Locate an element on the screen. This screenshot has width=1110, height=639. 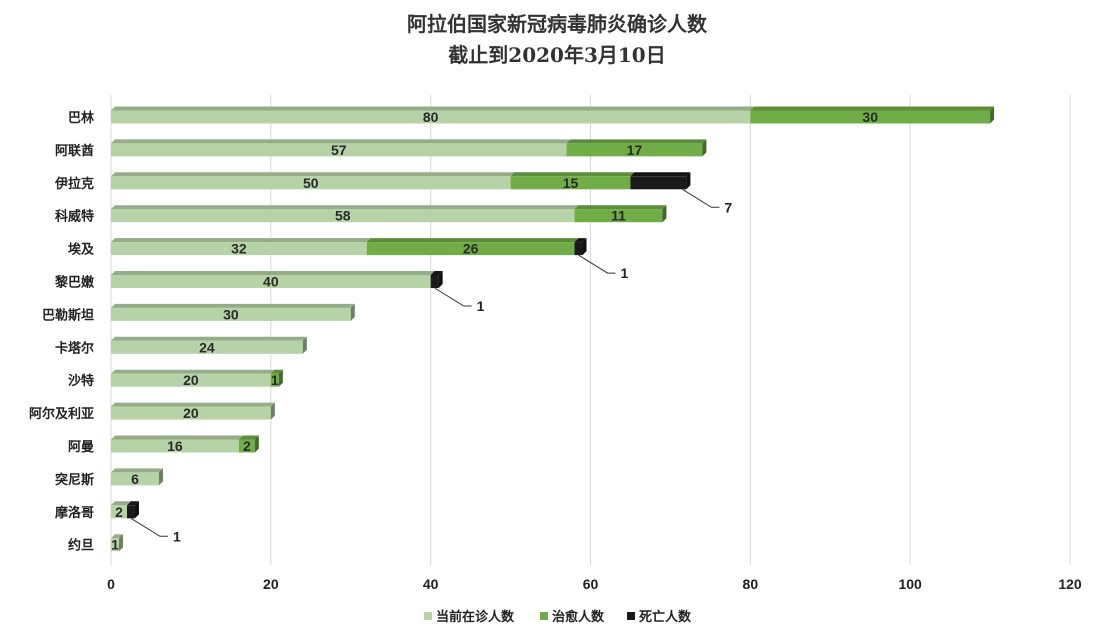
bar-value-label: 6 is located at coordinates (135, 479).